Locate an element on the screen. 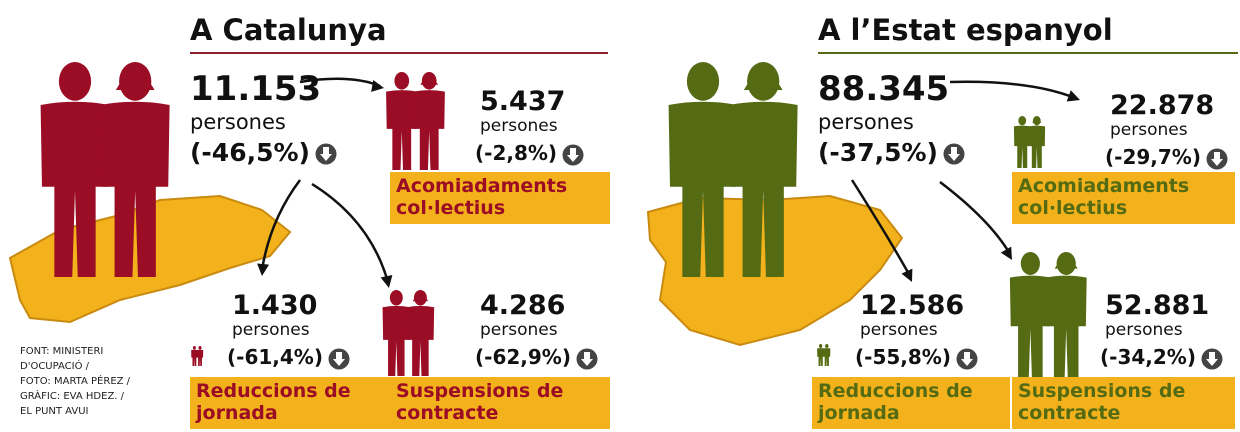 The image size is (1240, 432). item-change: (-55,8%) is located at coordinates (916, 358).